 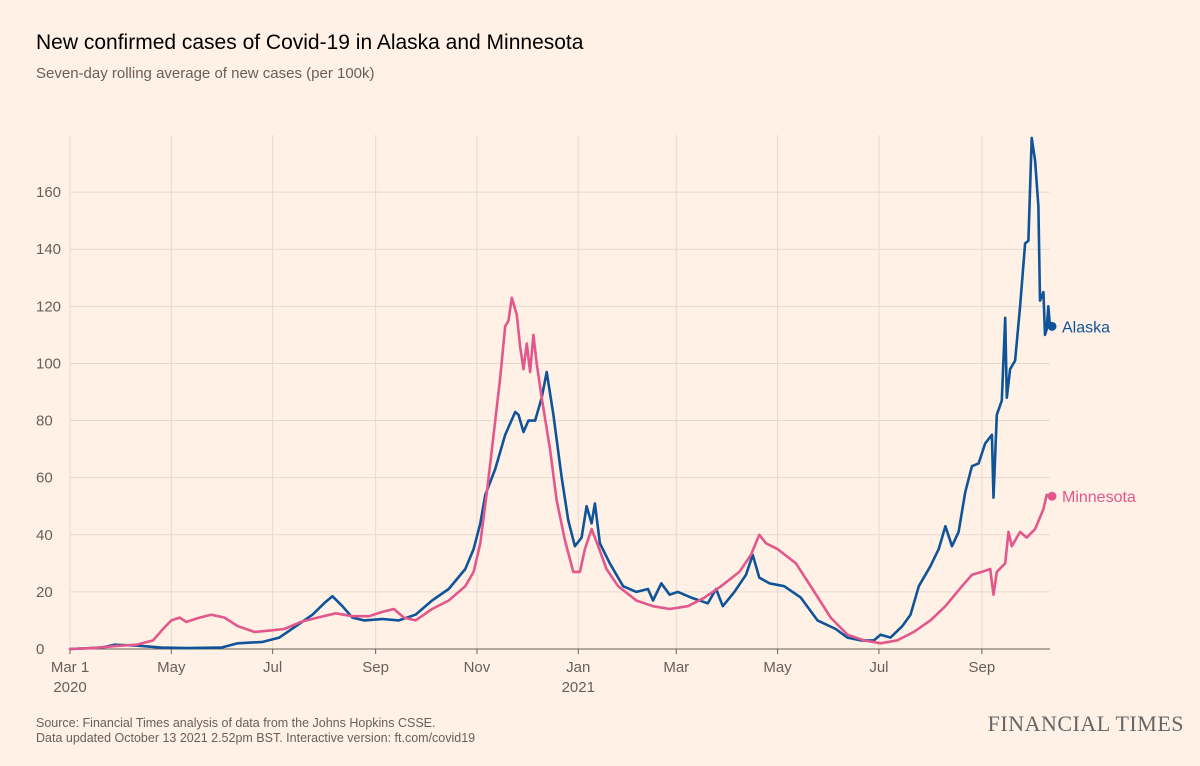 I want to click on series-label-alaska: Alaska, so click(x=1086, y=327).